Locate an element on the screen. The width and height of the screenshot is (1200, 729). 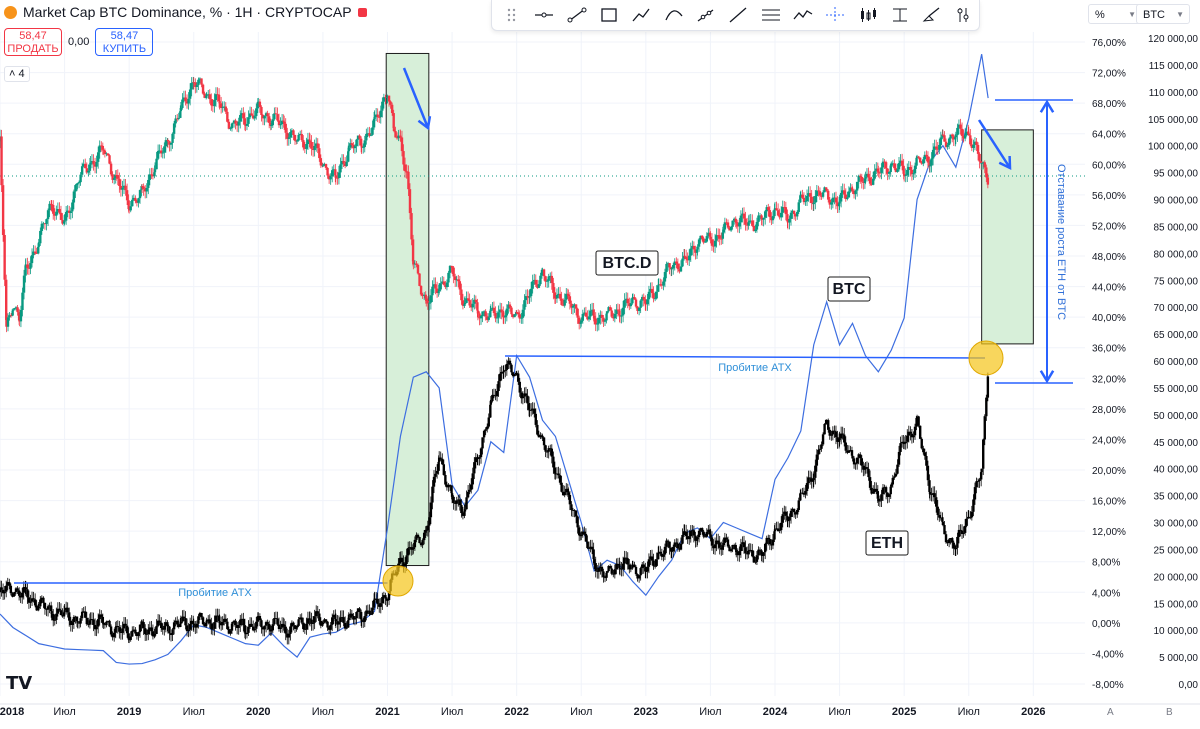
x-axis-tick-label: 2018 is located at coordinates (12, 712).